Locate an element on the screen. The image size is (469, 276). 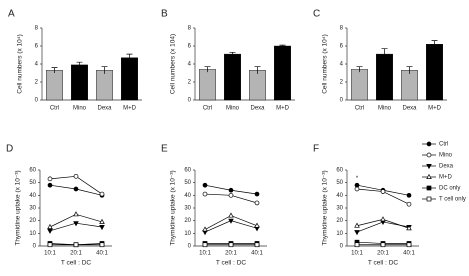
panel-letter: C is located at coordinates (316, 14).